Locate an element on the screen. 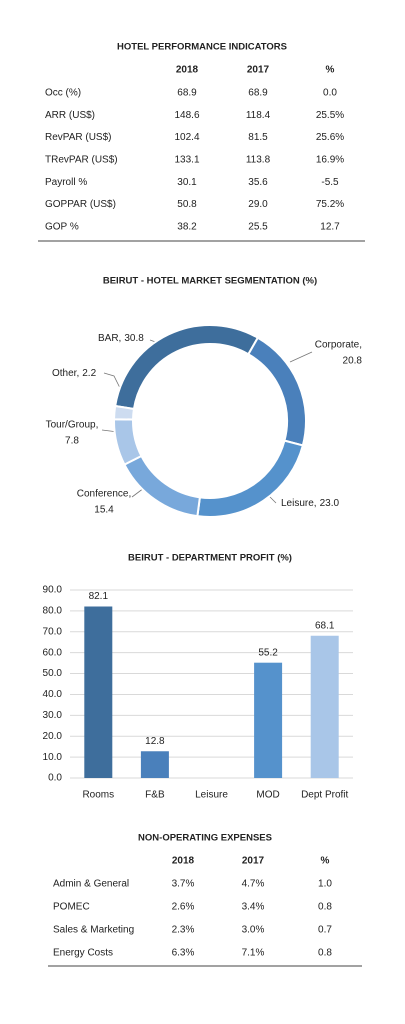  table-cell: 35.6 is located at coordinates (258, 182).